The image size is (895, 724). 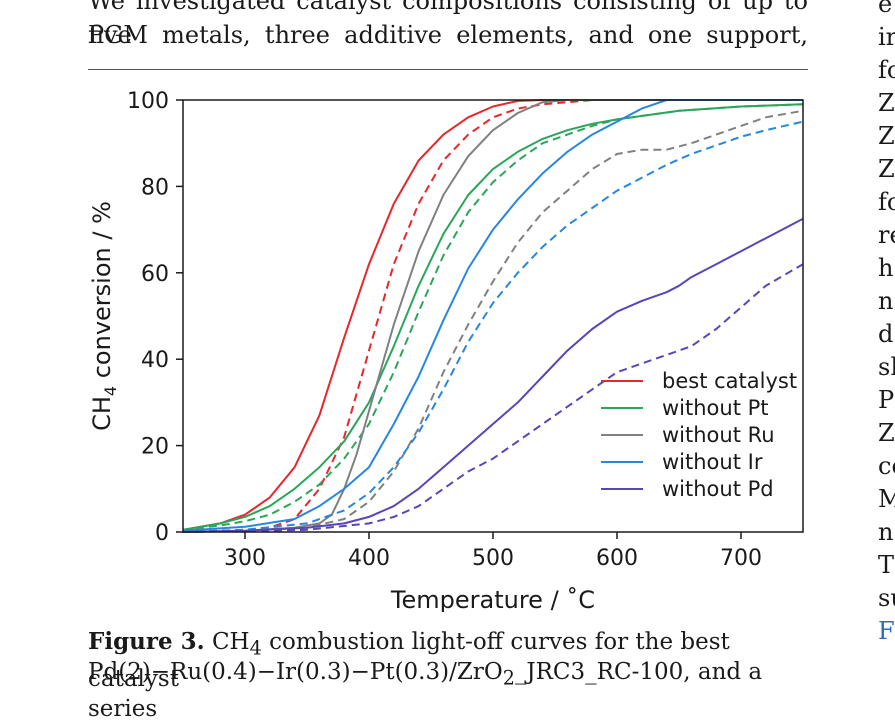 I want to click on y-tick-label: 60, so click(x=155, y=274).